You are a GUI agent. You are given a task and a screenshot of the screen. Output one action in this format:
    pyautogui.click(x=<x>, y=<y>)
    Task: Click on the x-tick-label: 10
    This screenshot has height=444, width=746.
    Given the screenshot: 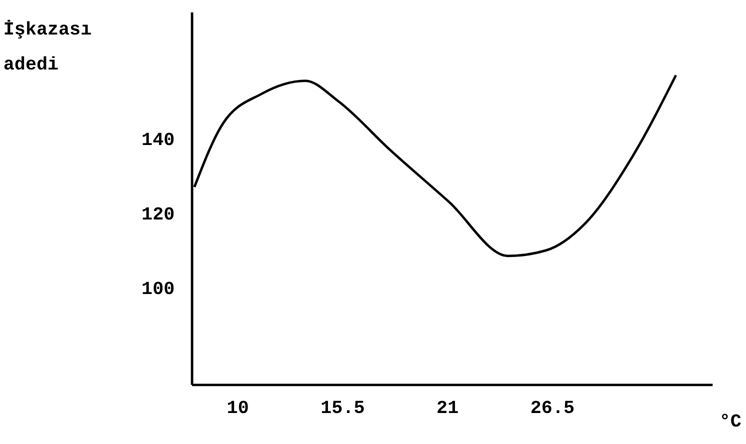 What is the action you would take?
    pyautogui.click(x=237, y=408)
    